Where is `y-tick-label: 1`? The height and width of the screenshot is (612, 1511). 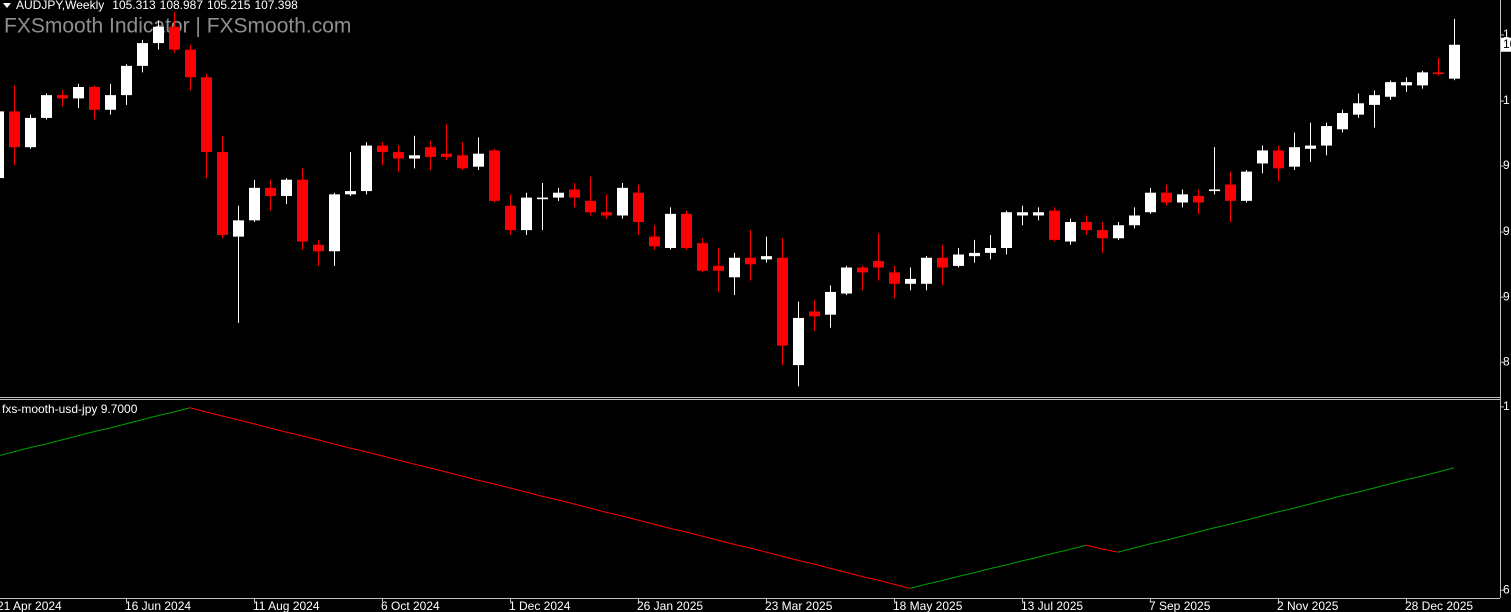 y-tick-label: 1 is located at coordinates (1506, 100).